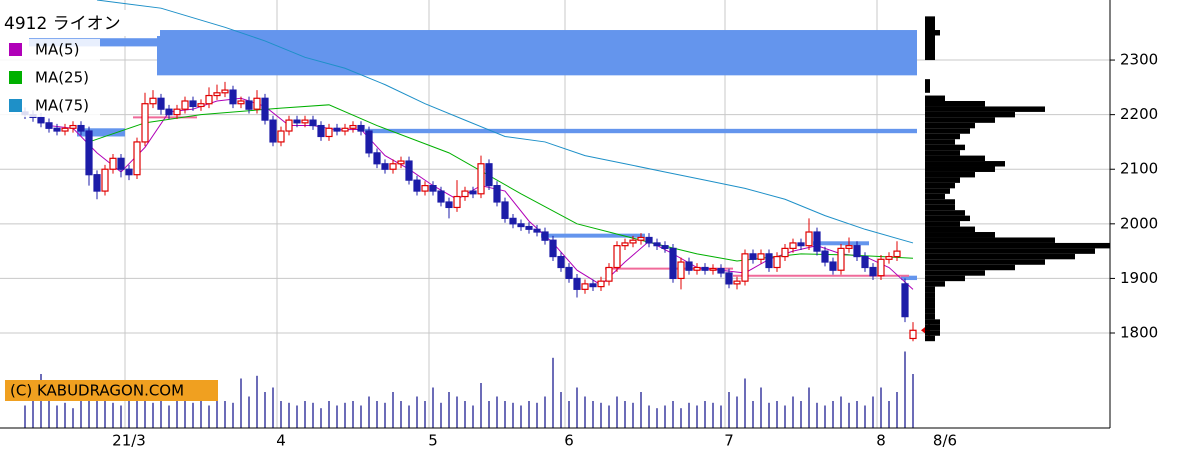 Image resolution: width=1200 pixels, height=452 pixels. Describe the element at coordinates (881, 441) in the screenshot. I see `x-tick-label: 8` at that location.